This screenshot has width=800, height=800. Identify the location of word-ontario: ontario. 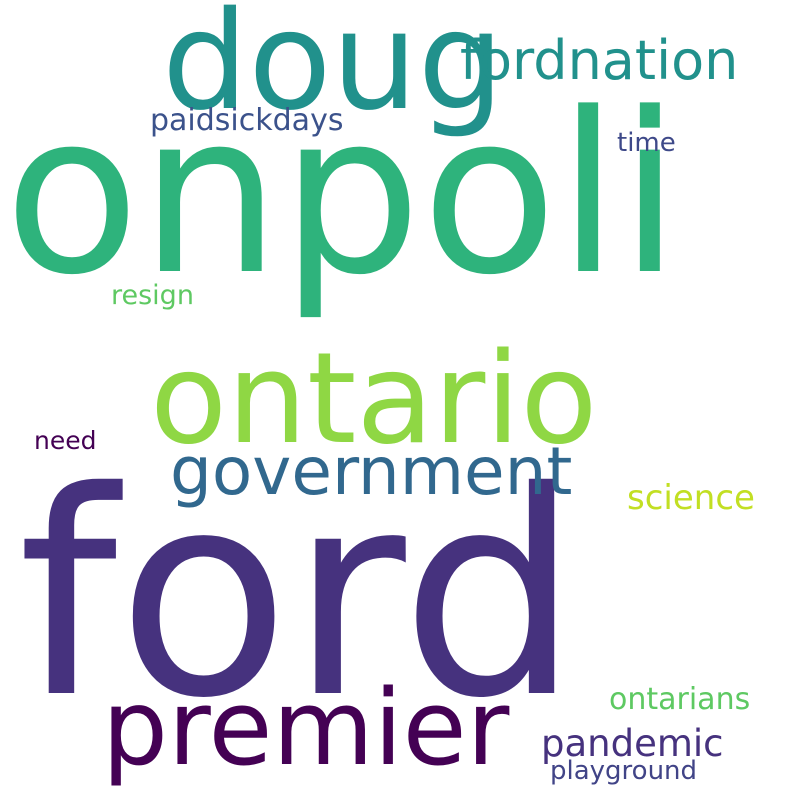
(374, 398).